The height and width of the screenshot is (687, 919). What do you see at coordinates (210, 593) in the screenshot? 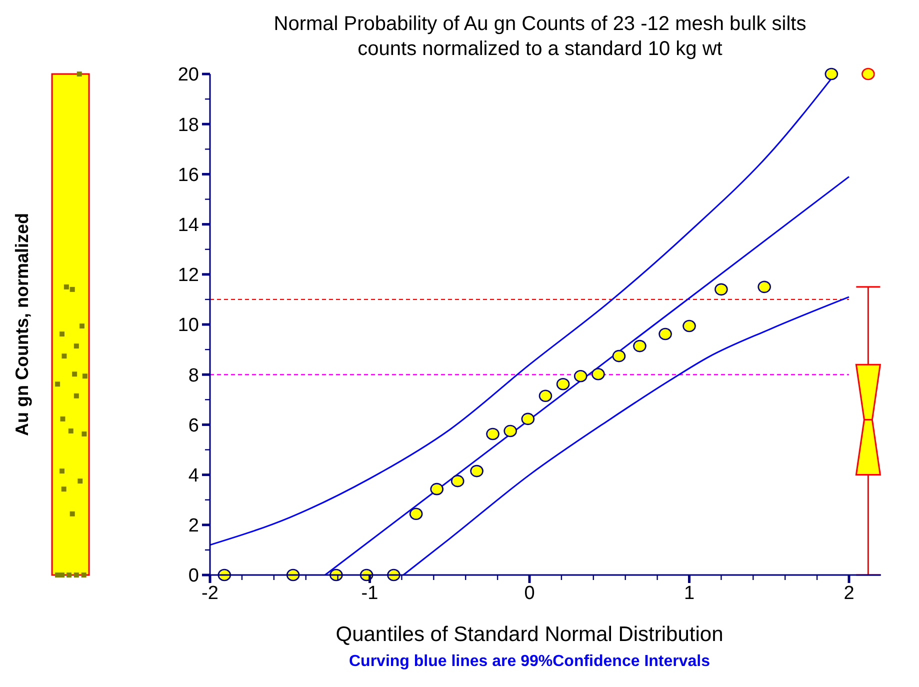
I see `x-tick-label: -2` at bounding box center [210, 593].